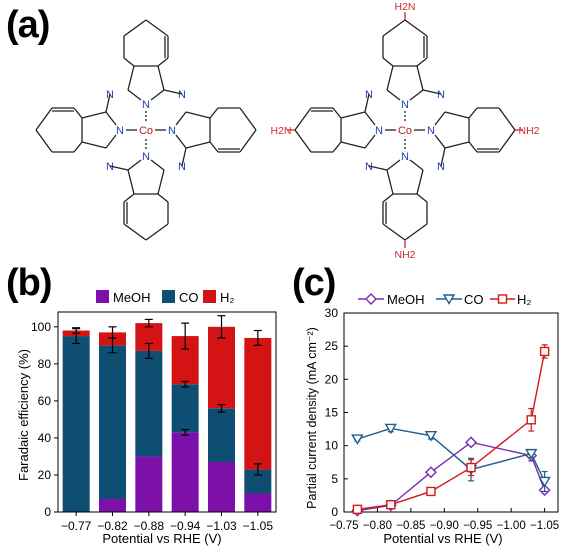 Image resolution: width=581 pixels, height=550 pixels. Describe the element at coordinates (332, 446) in the screenshot. I see `y-tick-label: 10` at that location.